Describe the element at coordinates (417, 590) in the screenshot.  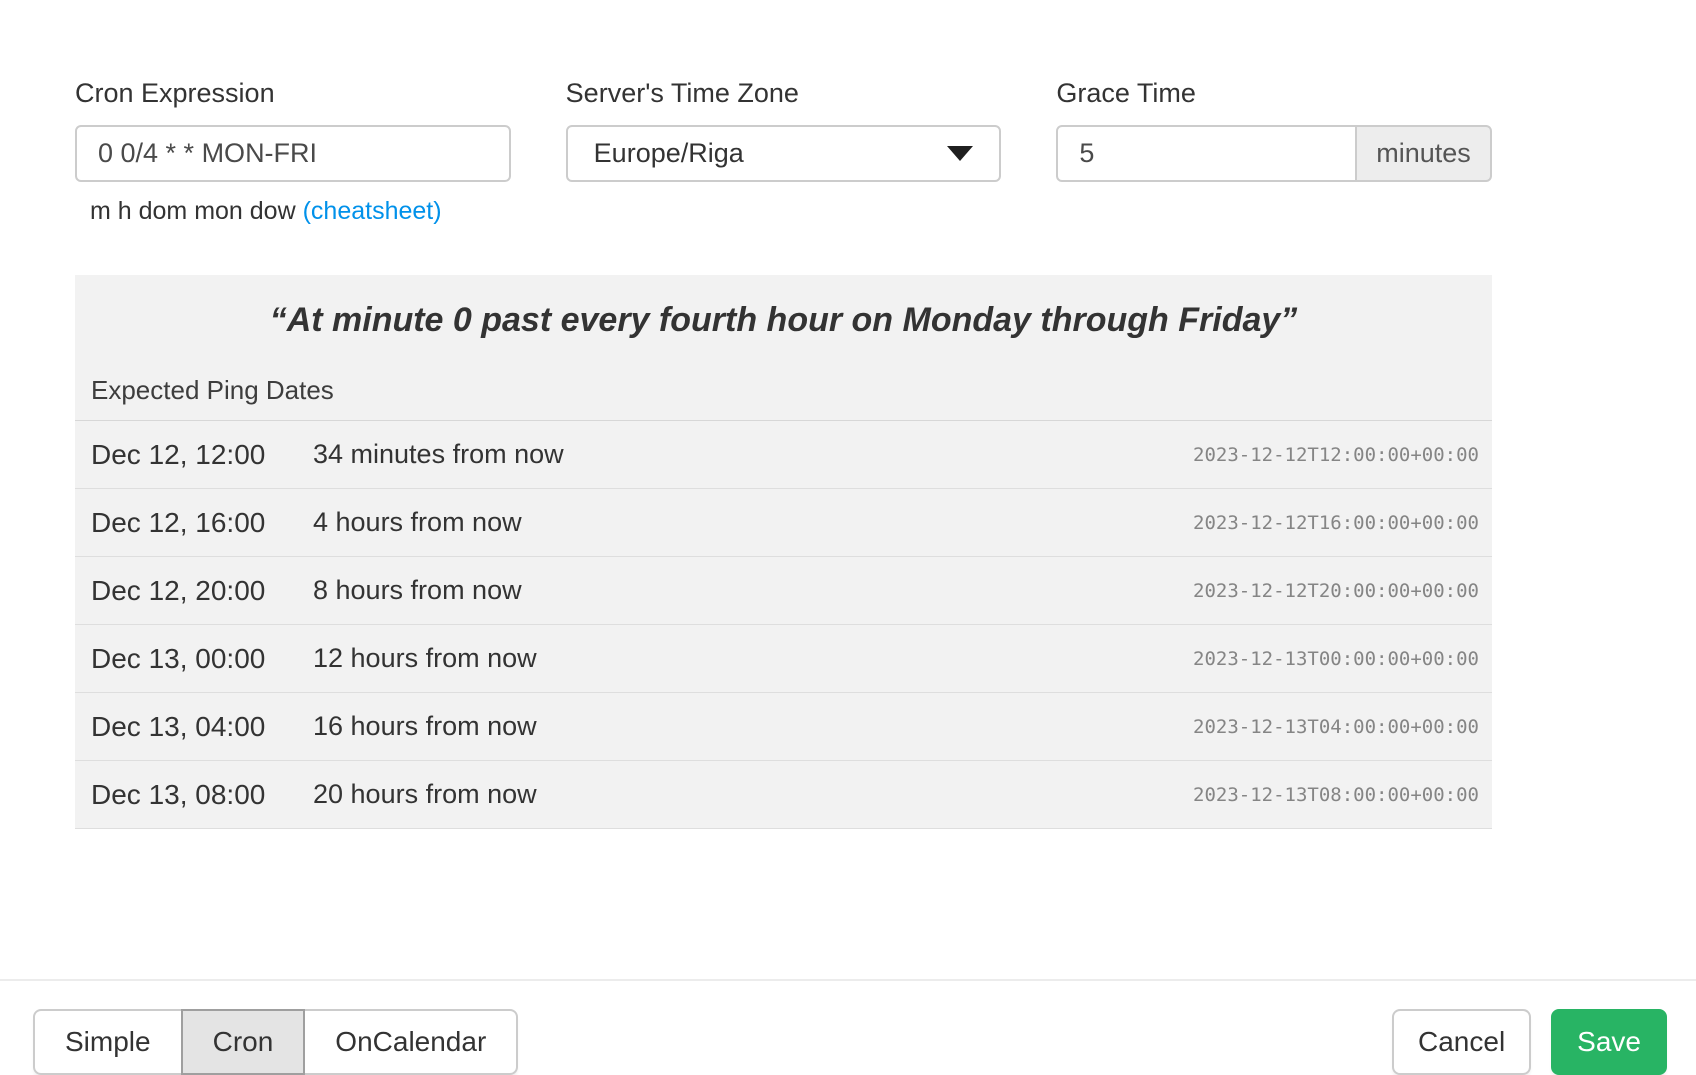
I see `ping-relative-time: 8 hours from now` at that location.